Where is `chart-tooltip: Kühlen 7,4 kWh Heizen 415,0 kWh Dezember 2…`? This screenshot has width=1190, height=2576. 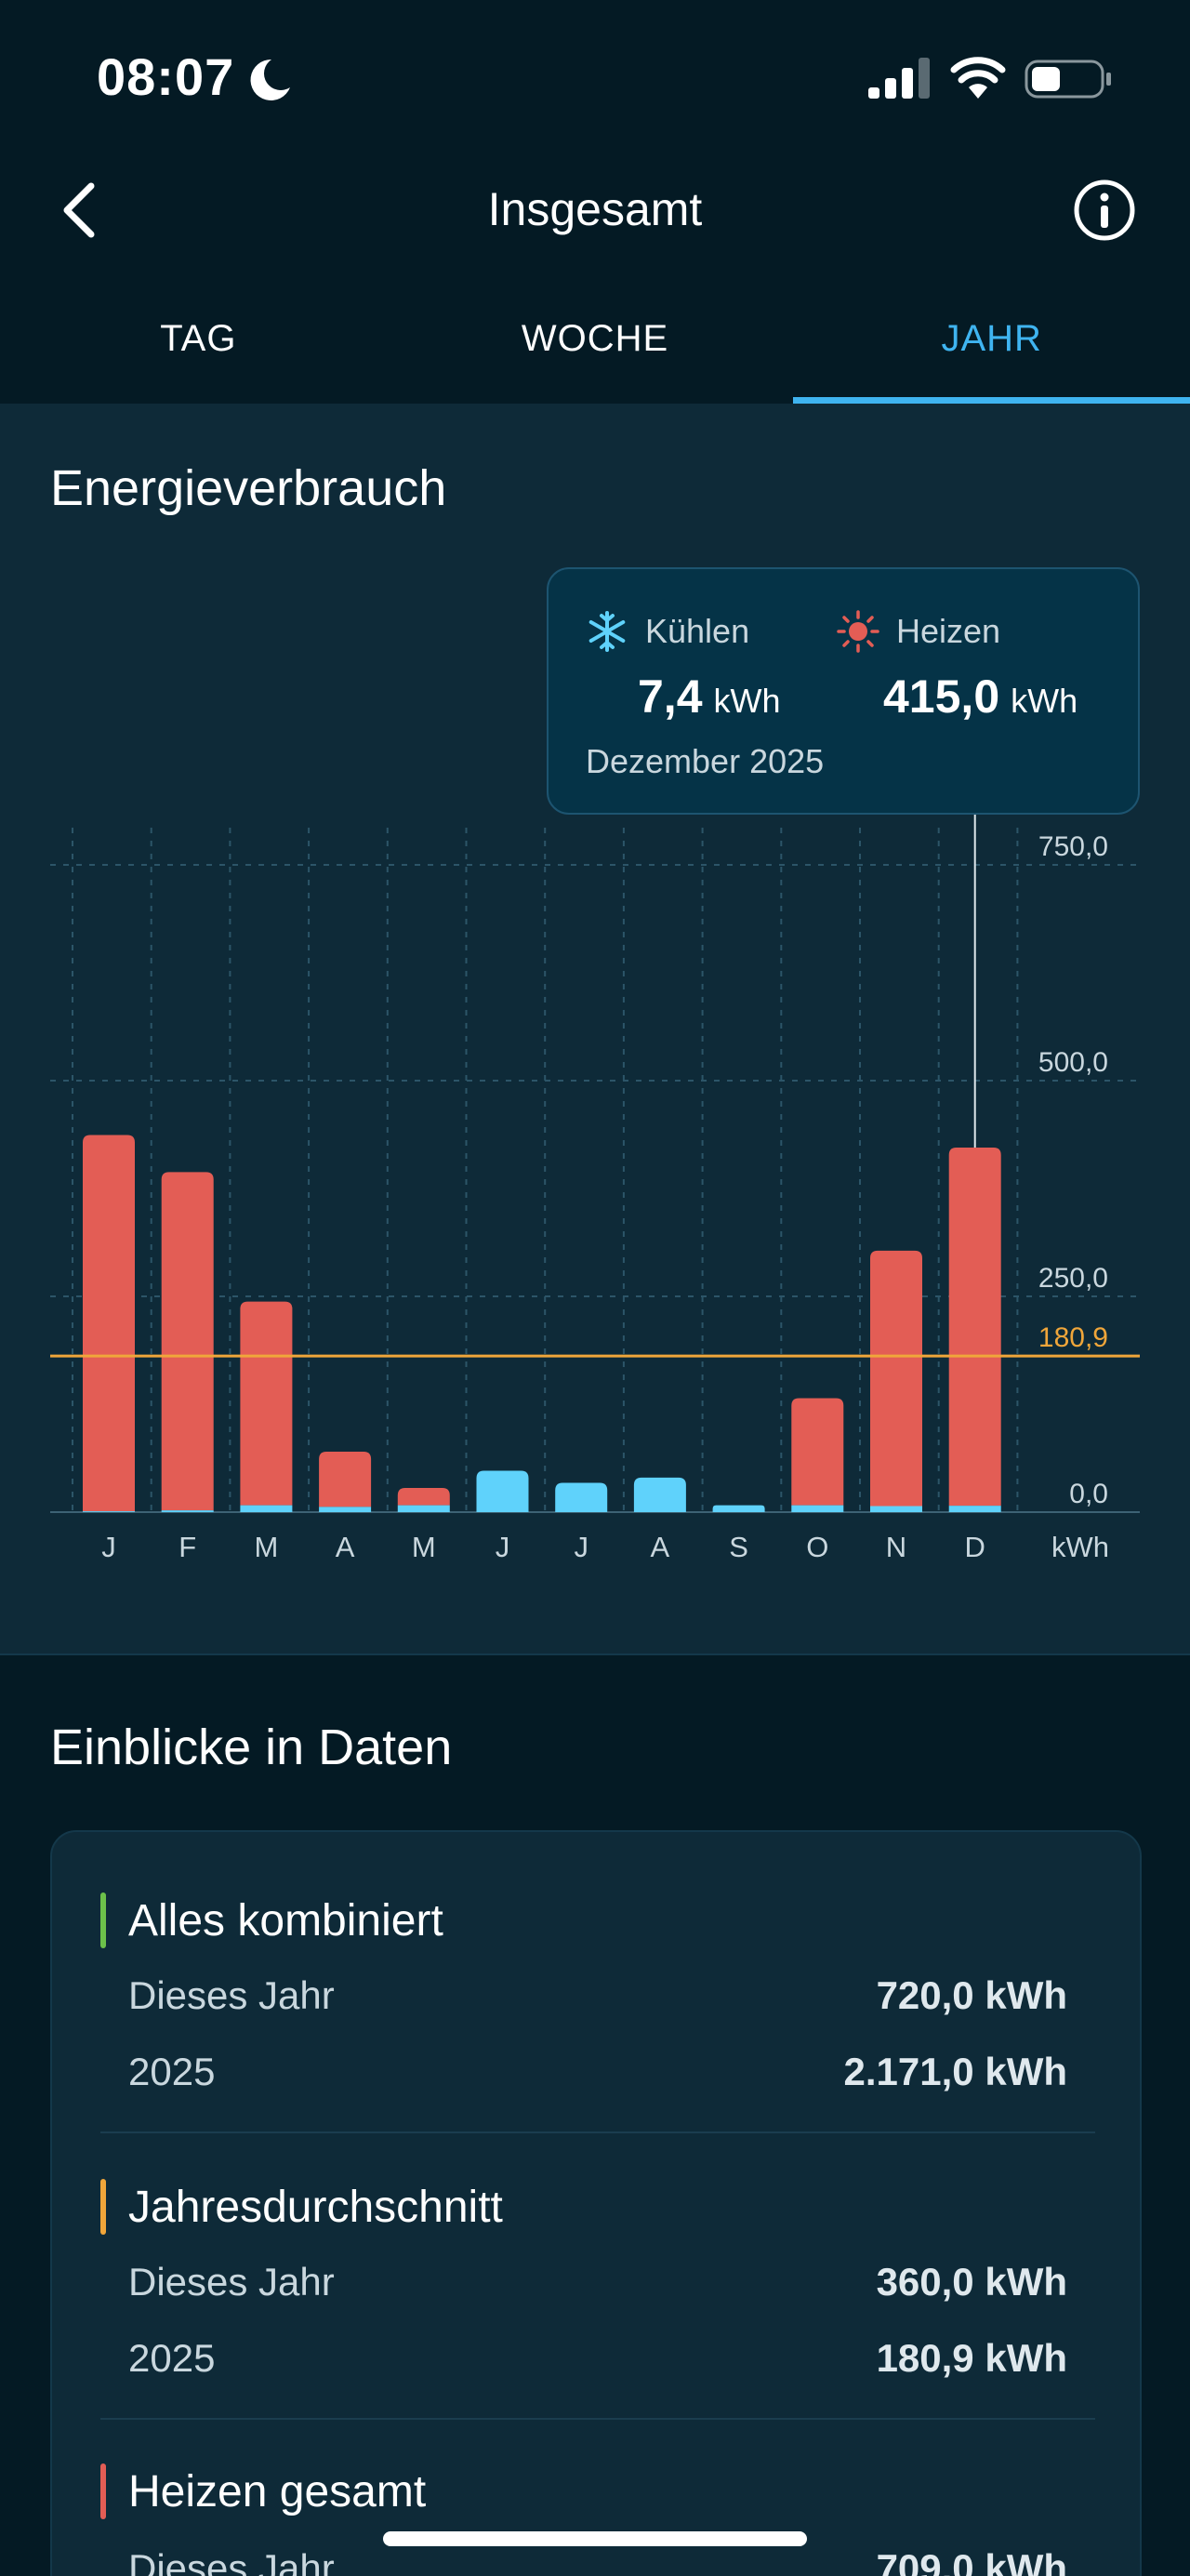
chart-tooltip: Kühlen 7,4 kWh Heizen 415,0 kWh Dezember 2… is located at coordinates (843, 691).